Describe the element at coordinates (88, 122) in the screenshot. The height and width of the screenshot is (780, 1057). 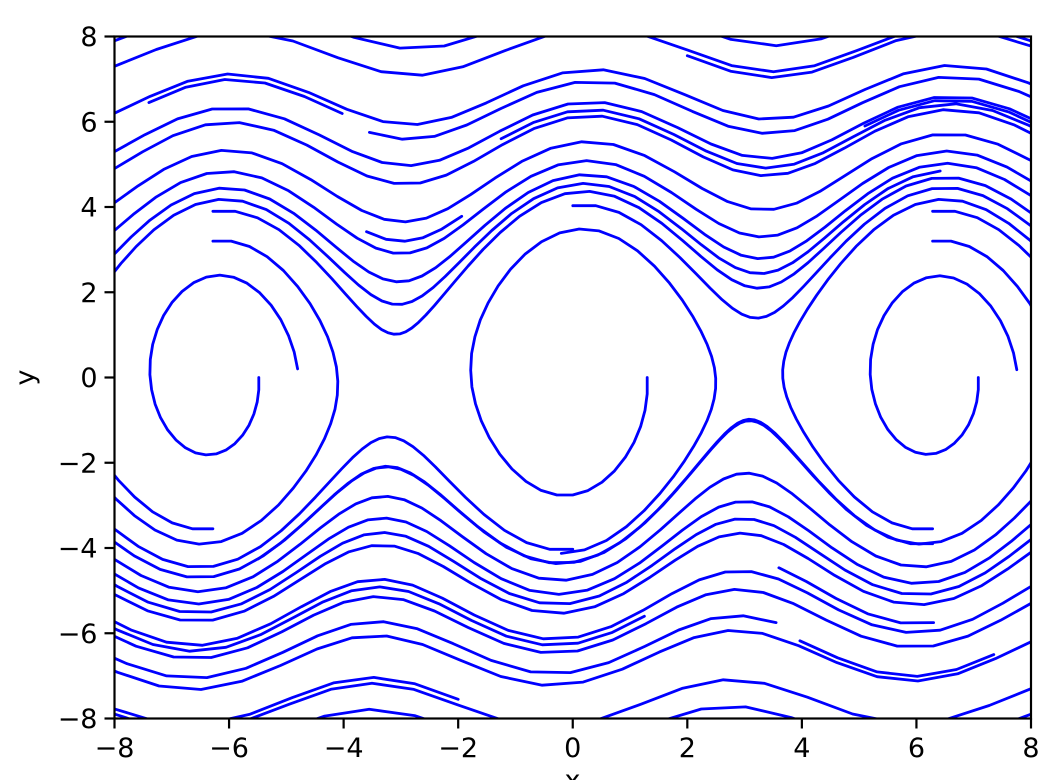
I see `y-tick-label: 6` at that location.